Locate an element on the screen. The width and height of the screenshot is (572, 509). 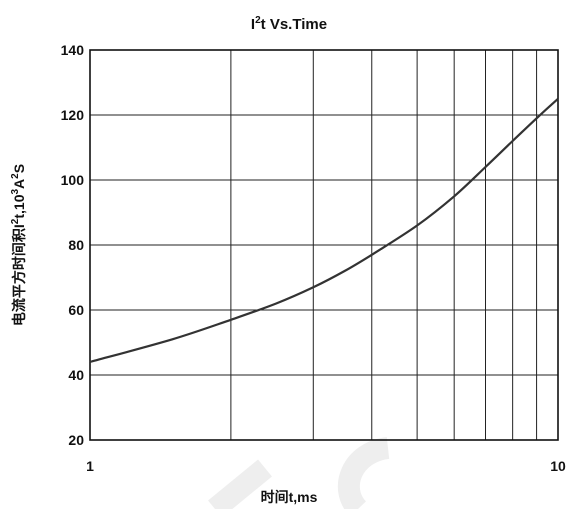
y-tick-label: 140 is located at coordinates (73, 50).